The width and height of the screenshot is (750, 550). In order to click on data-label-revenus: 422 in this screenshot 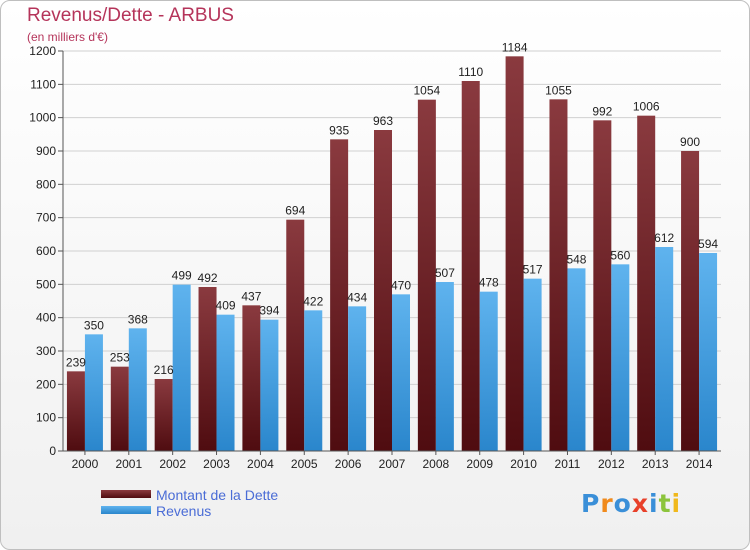, I will do `click(313, 301)`.